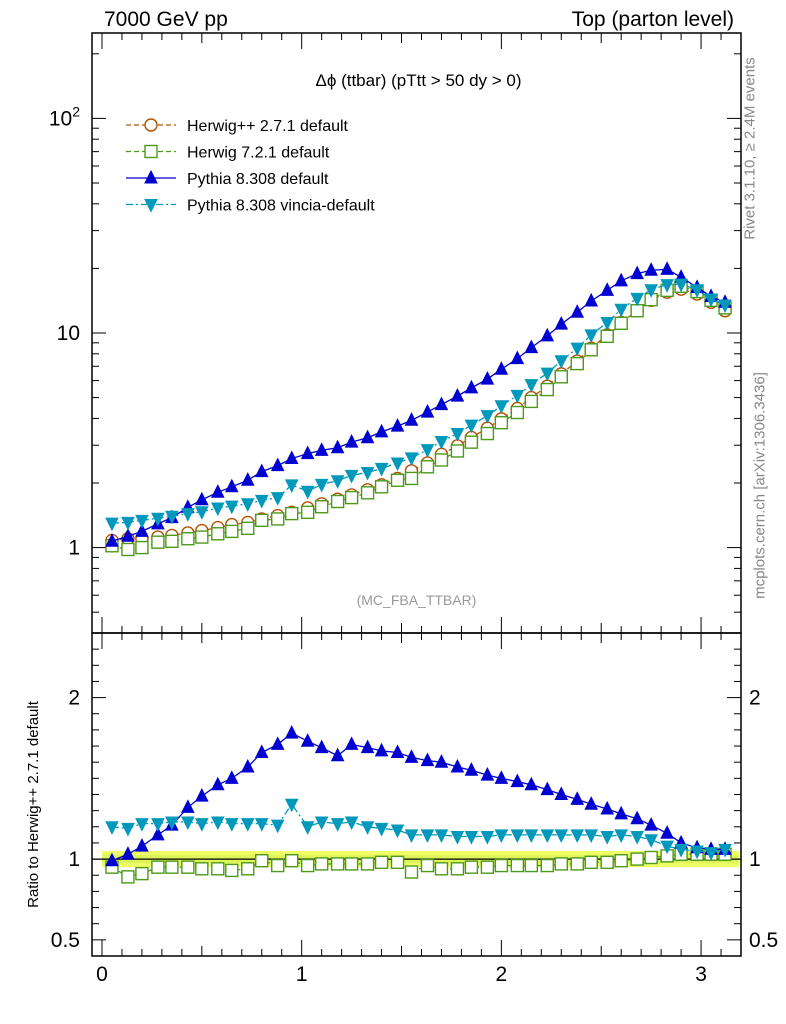 Image resolution: width=786 pixels, height=1024 pixels. I want to click on ratio-y-tick-label-left: 0.5, so click(65, 940).